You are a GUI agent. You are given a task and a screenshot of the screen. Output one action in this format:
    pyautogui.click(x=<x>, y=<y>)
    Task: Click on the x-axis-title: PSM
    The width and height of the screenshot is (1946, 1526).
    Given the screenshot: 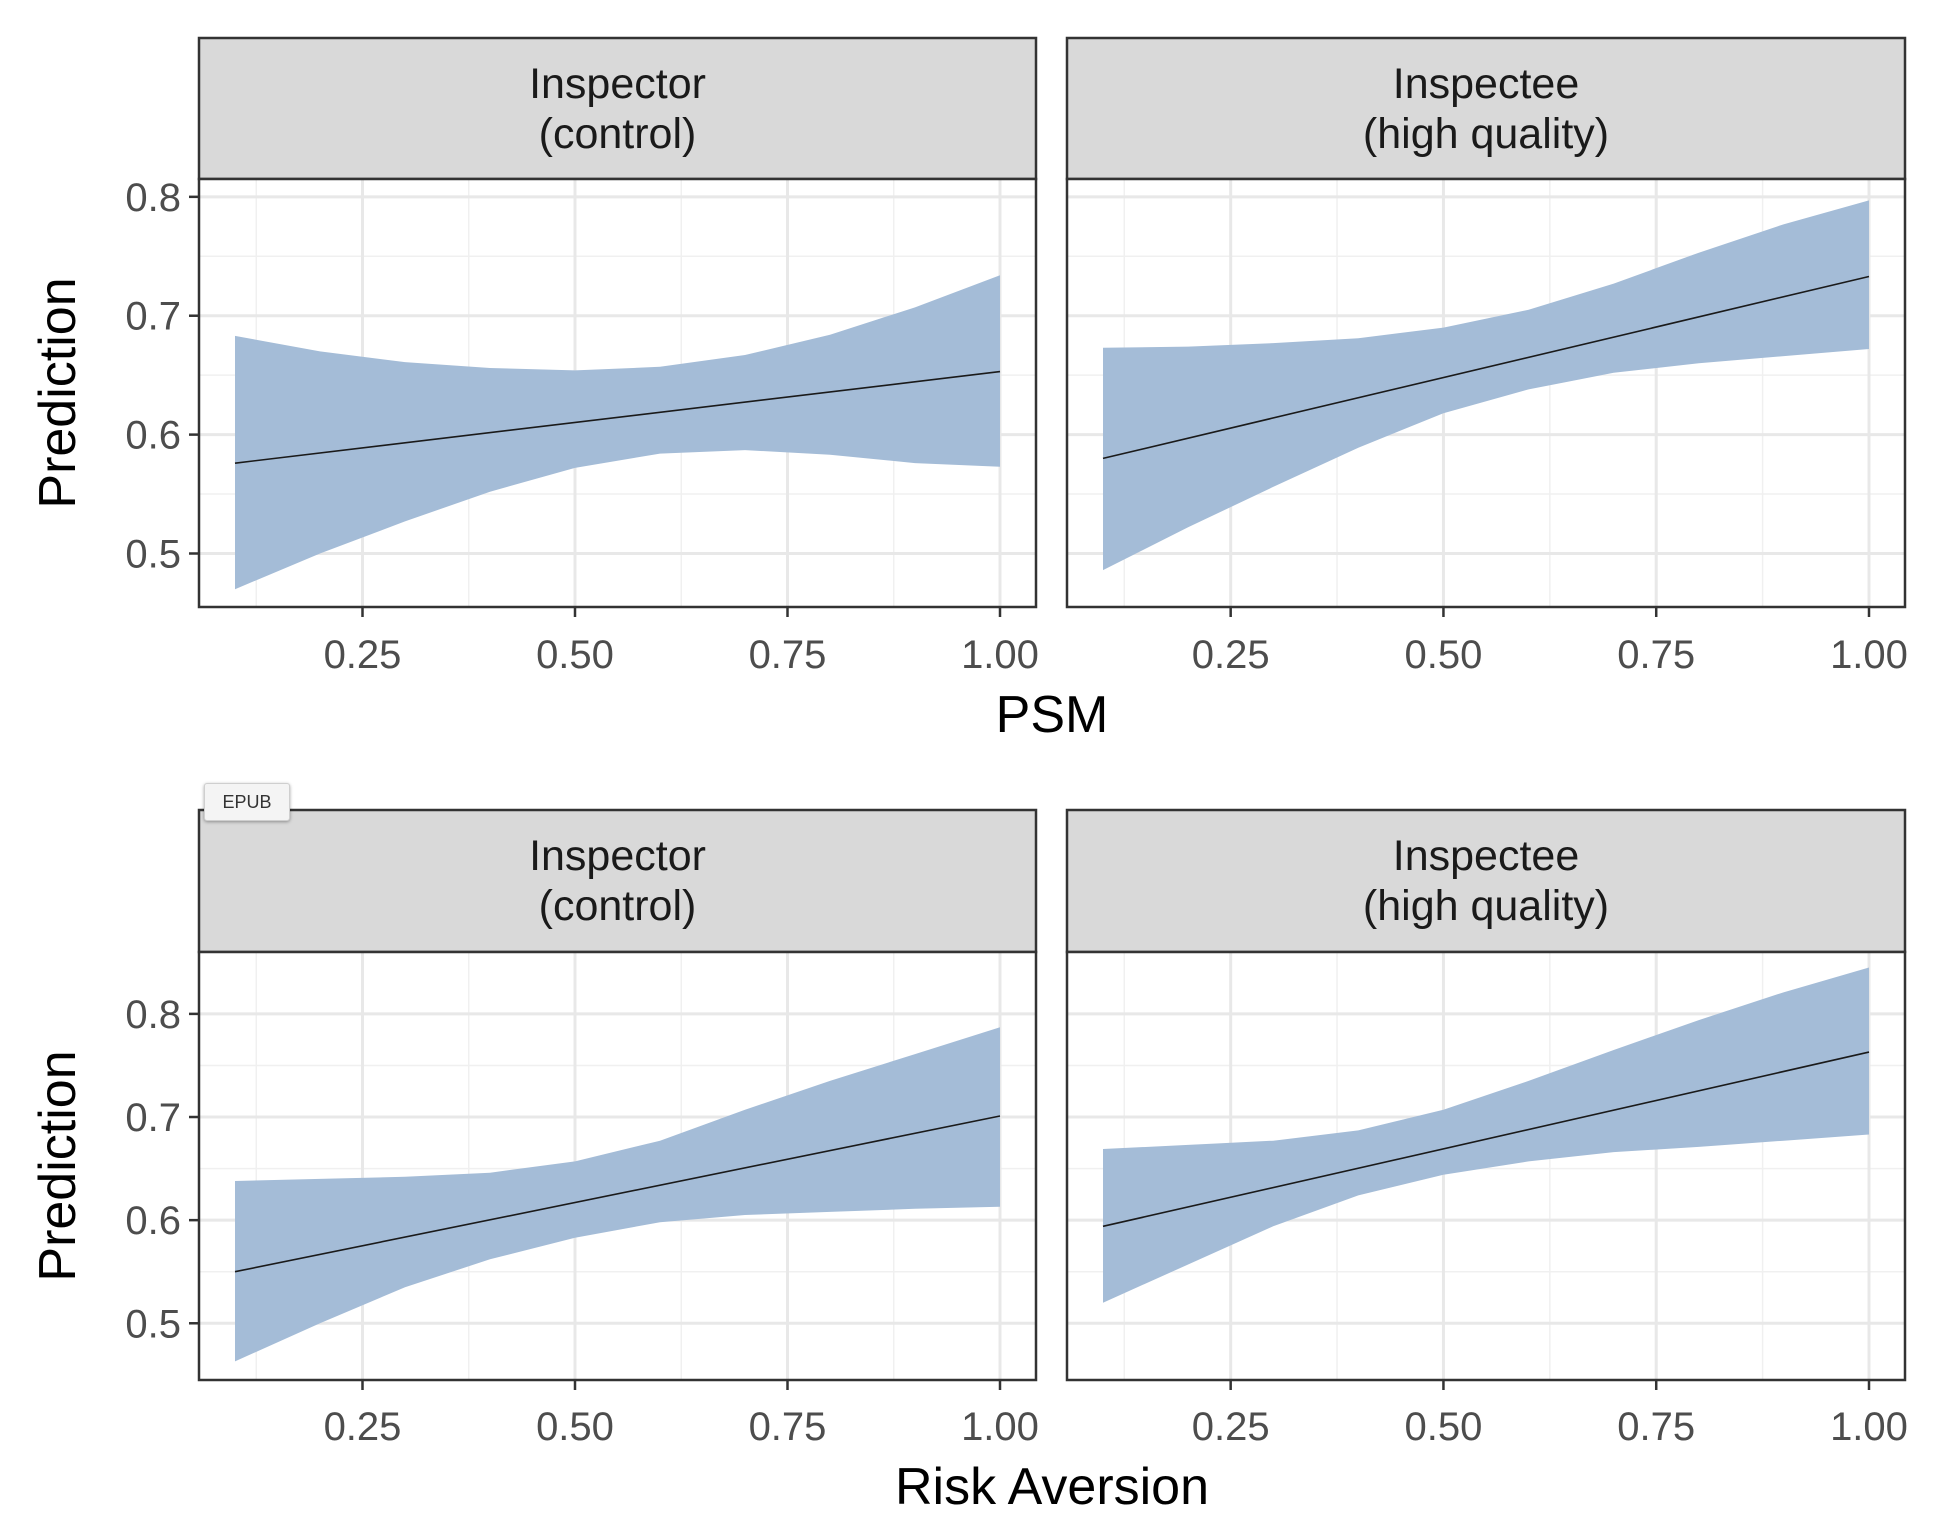 What is the action you would take?
    pyautogui.click(x=1052, y=715)
    